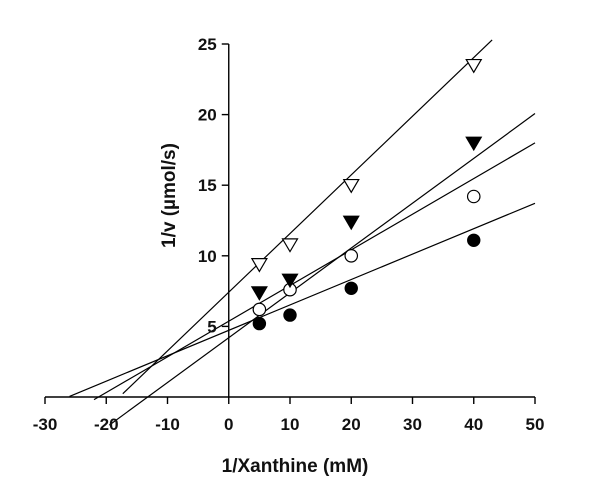 The image size is (600, 500). I want to click on y-tick-label: 15, so click(207, 185).